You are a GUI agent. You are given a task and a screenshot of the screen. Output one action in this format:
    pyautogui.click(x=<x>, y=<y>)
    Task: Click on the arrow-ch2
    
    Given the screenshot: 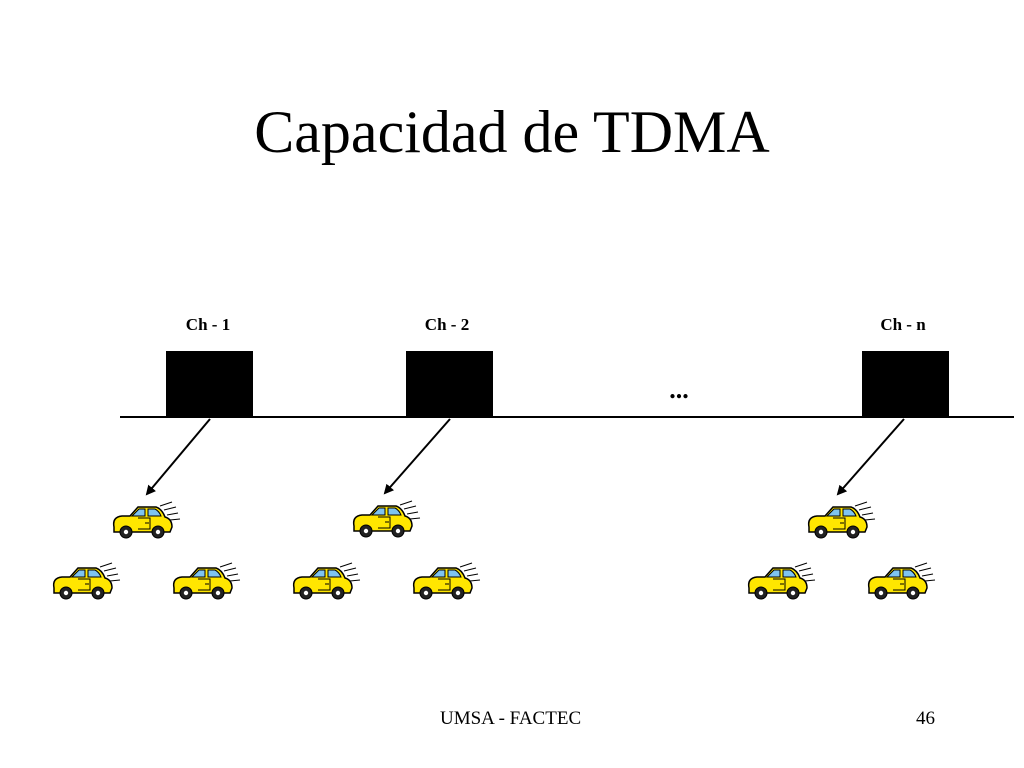 What is the action you would take?
    pyautogui.click(x=417, y=456)
    